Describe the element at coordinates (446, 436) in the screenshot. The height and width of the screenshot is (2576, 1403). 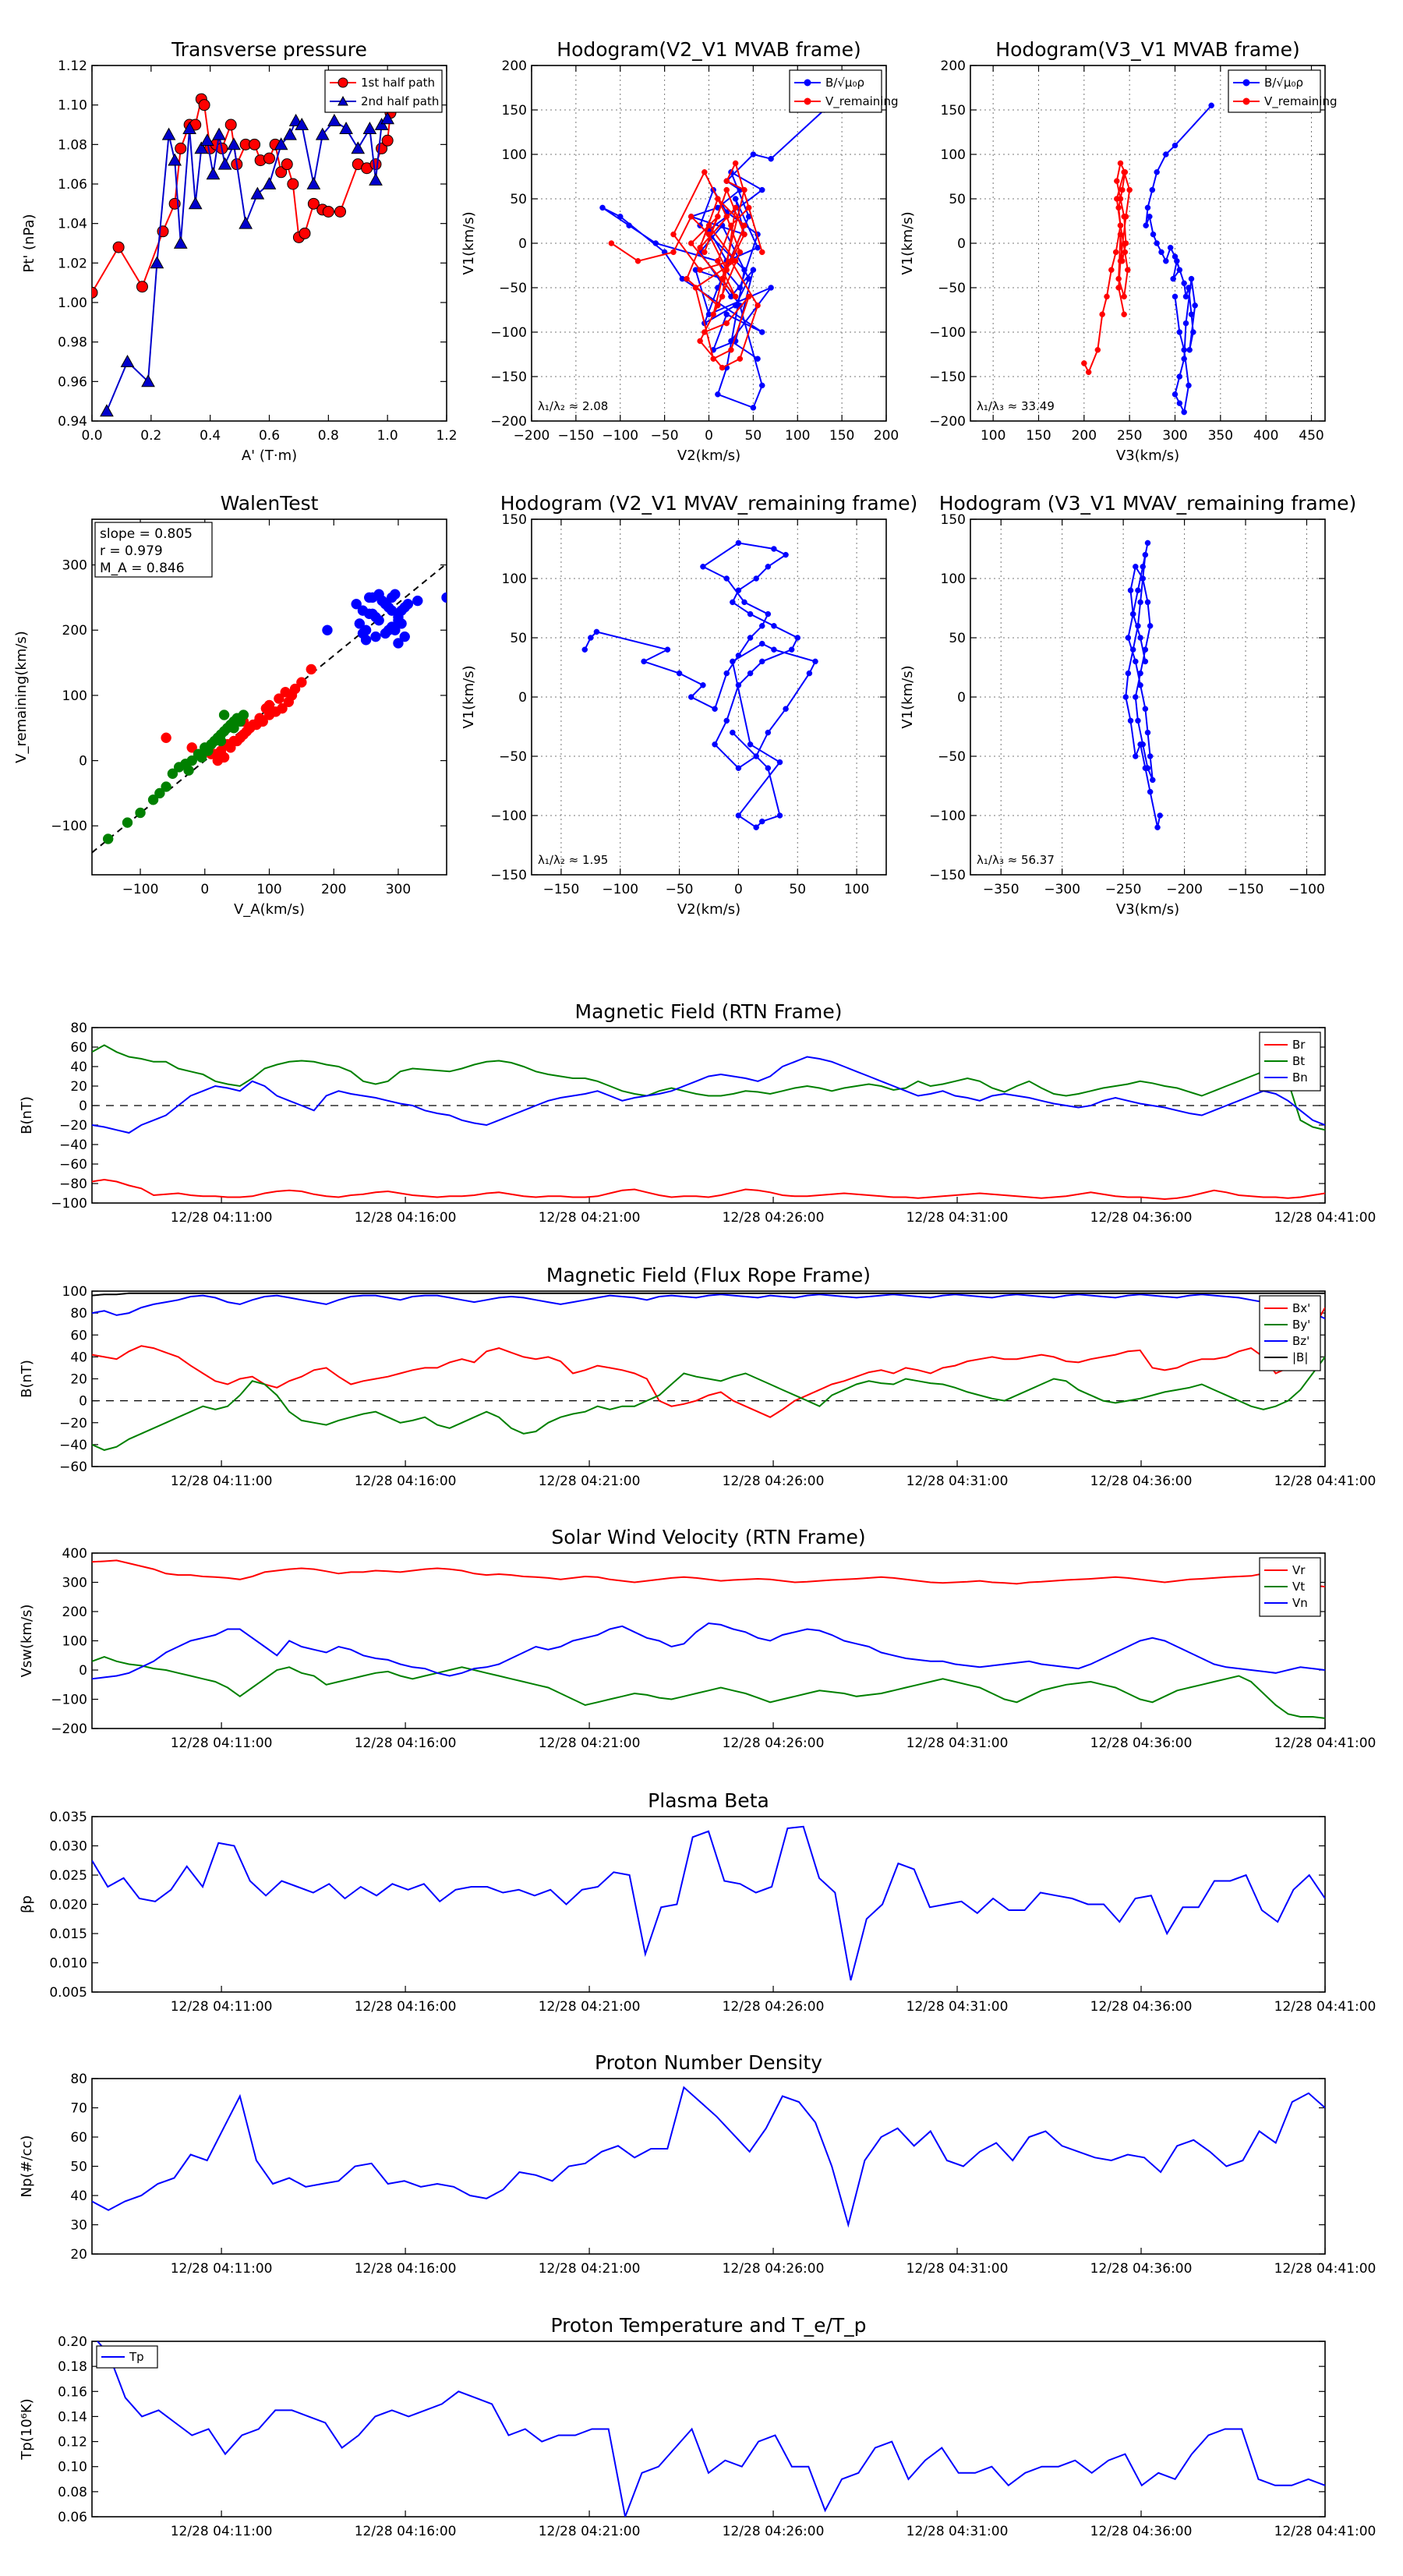
I see `x-tick-label: 1.2` at that location.